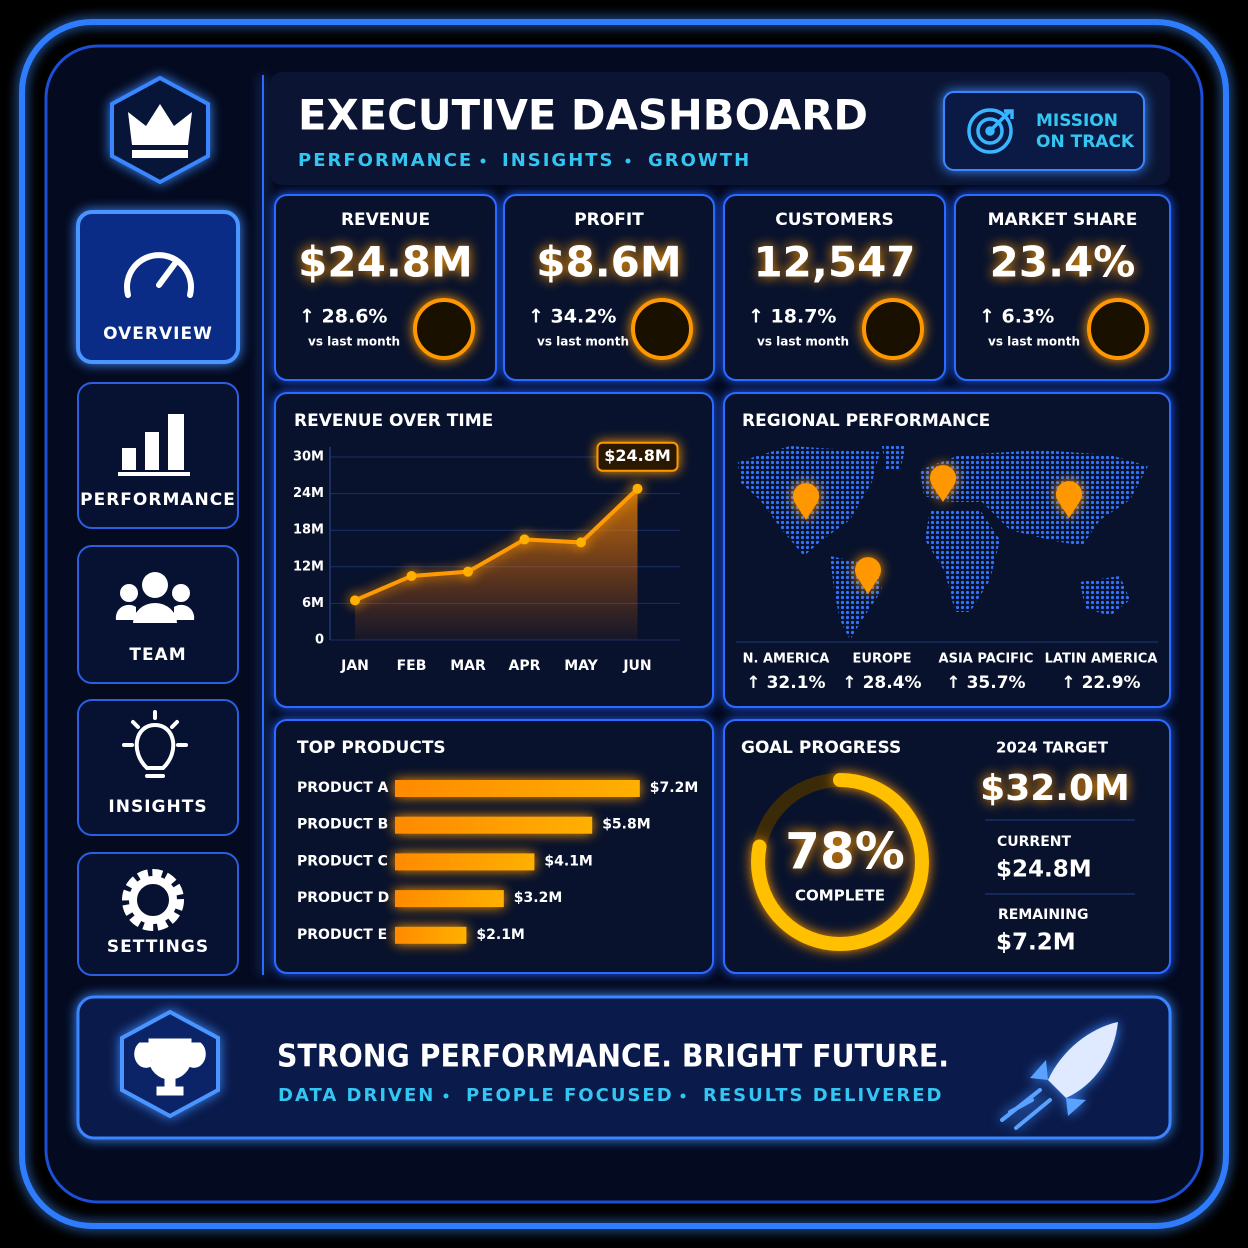  I want to click on footer-headline: STRONG PERFORMANCE. BRIGHT FUTURE., so click(613, 1057).